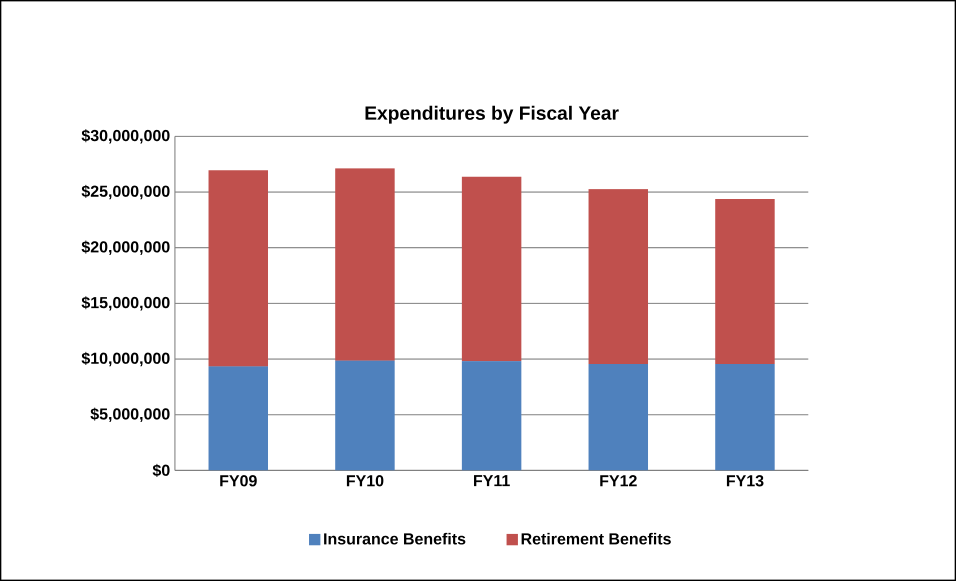 This screenshot has height=581, width=956. Describe the element at coordinates (126, 303) in the screenshot. I see `y-tick-label: $15,000,000` at that location.